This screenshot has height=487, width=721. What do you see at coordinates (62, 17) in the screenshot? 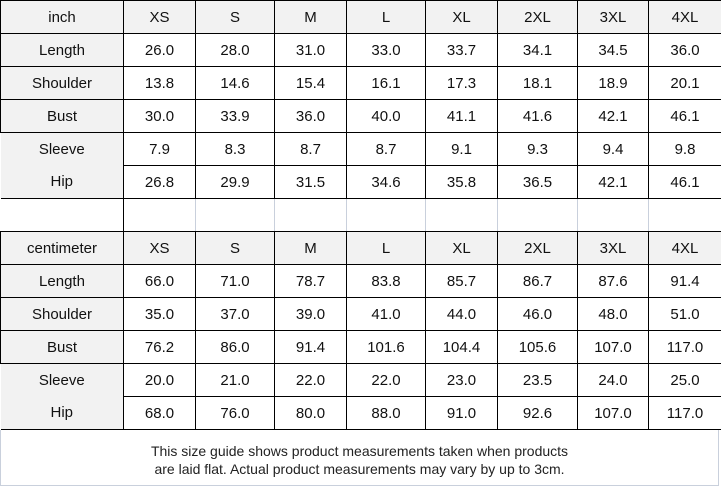
I see `unit-label: inch` at bounding box center [62, 17].